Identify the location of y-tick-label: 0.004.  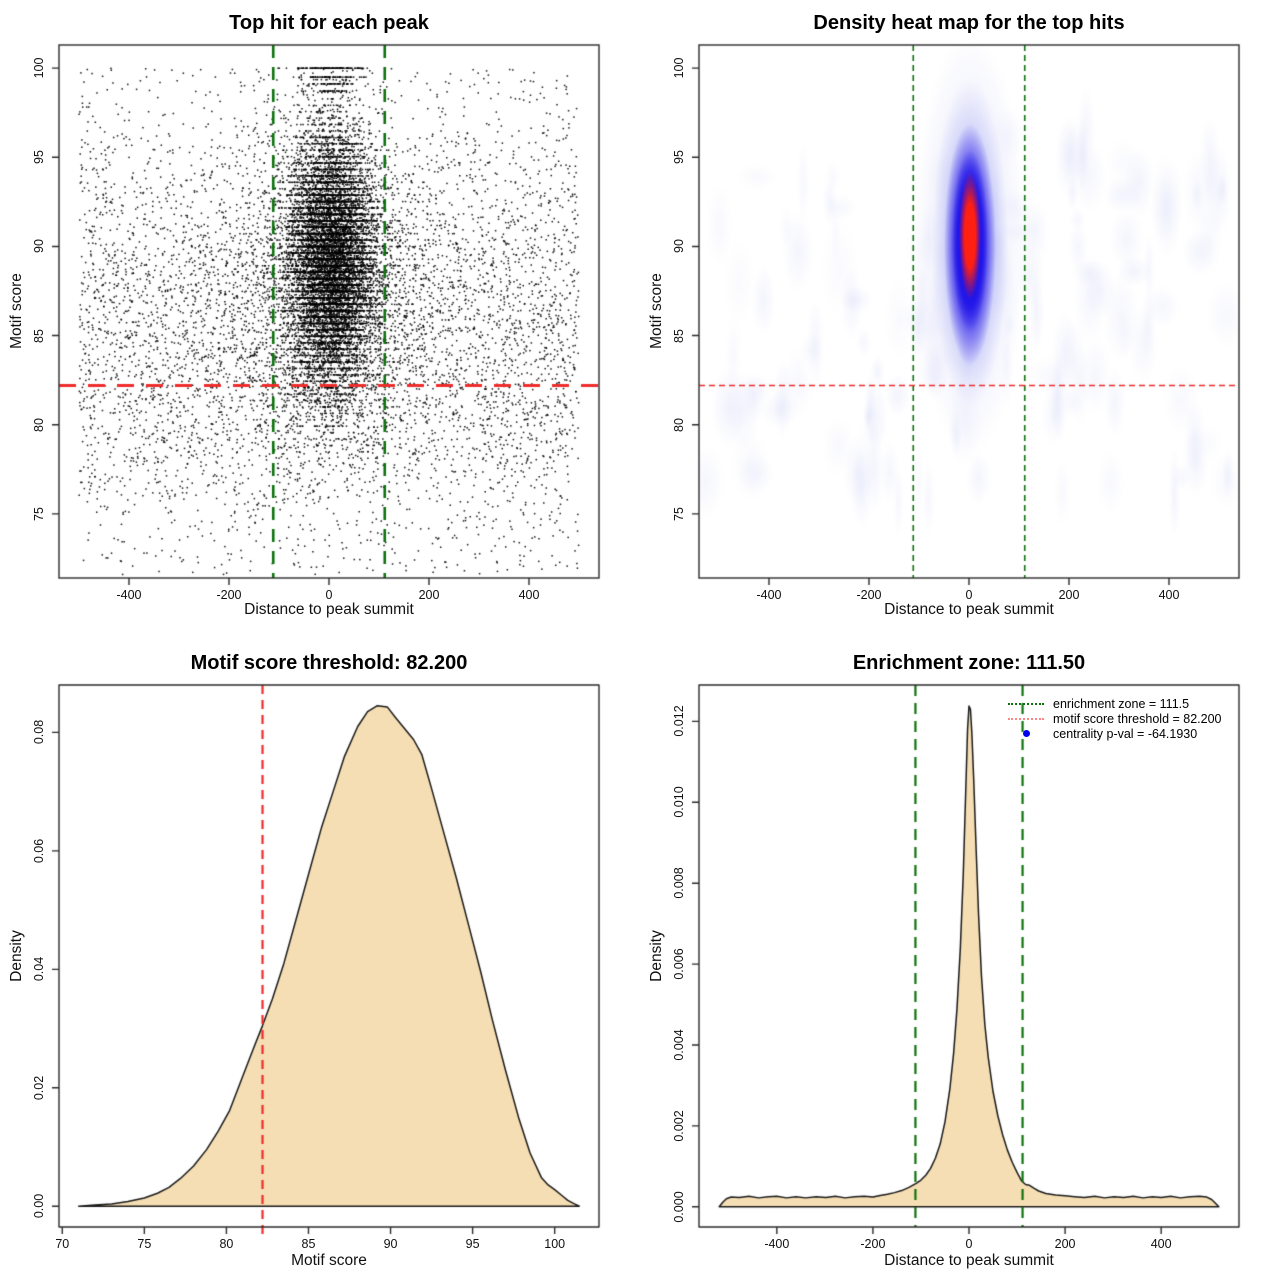
(679, 1045).